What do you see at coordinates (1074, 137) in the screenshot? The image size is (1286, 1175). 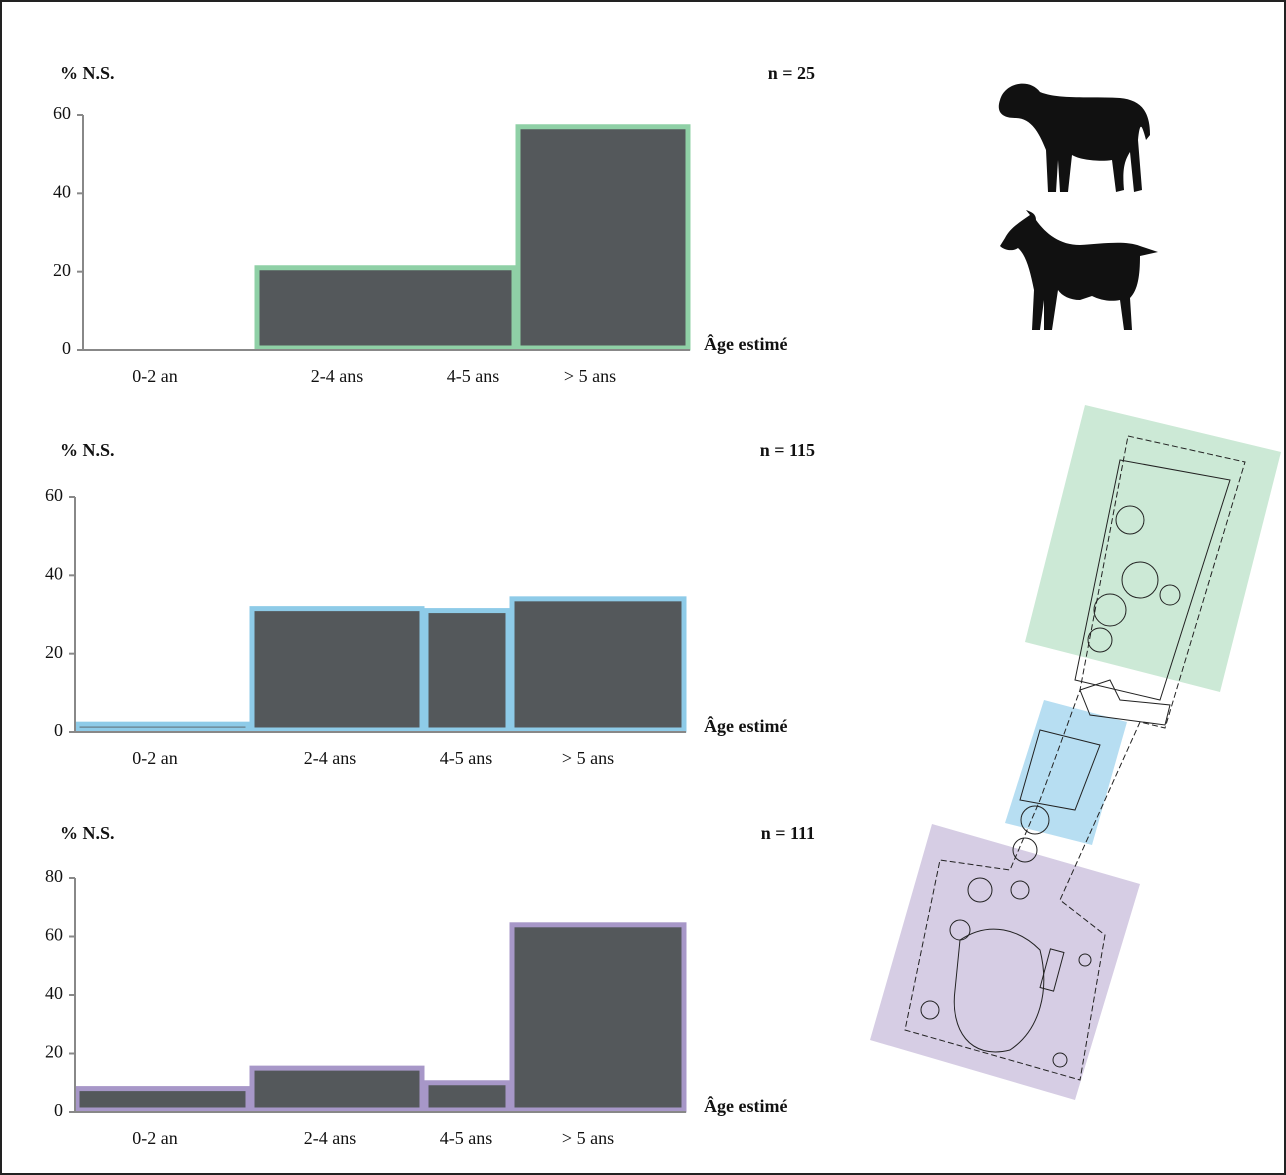 I see `sheep-icon` at bounding box center [1074, 137].